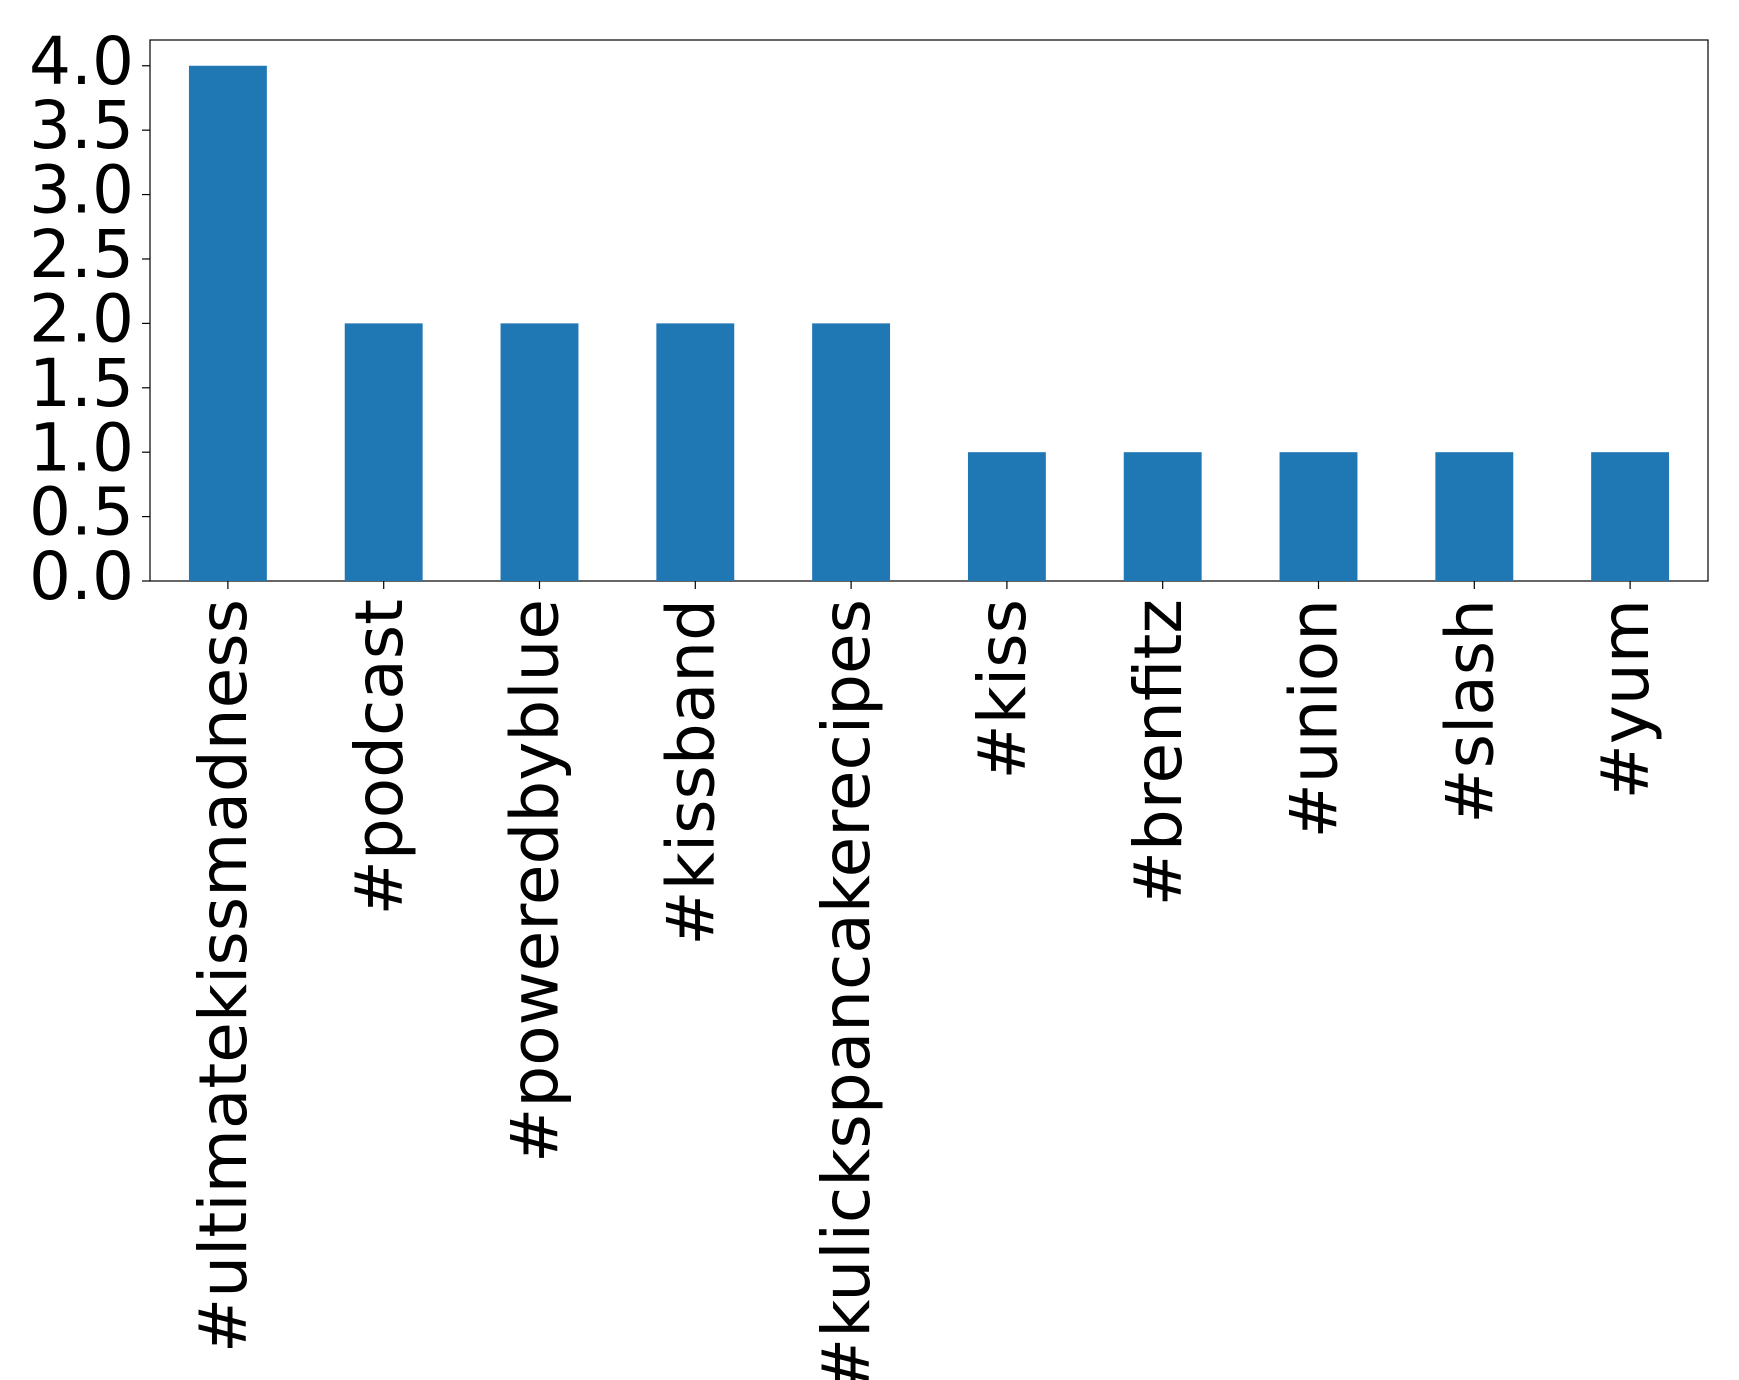 The height and width of the screenshot is (1380, 1739). What do you see at coordinates (81, 318) in the screenshot?
I see `y-tick-label: 2.0` at bounding box center [81, 318].